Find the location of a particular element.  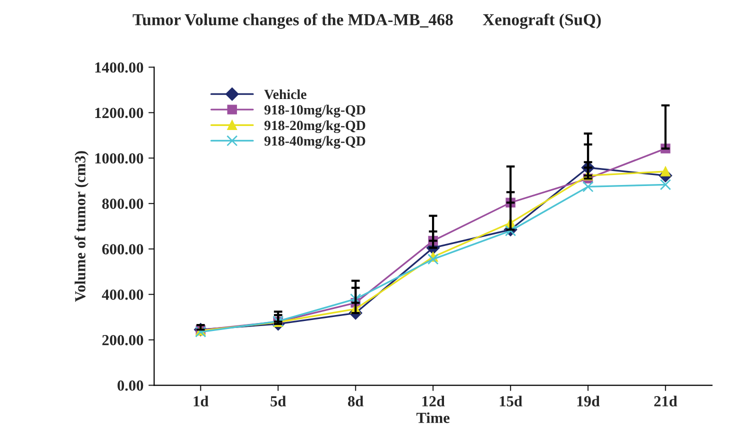

y-tick-label: 1200.00 is located at coordinates (119, 113).